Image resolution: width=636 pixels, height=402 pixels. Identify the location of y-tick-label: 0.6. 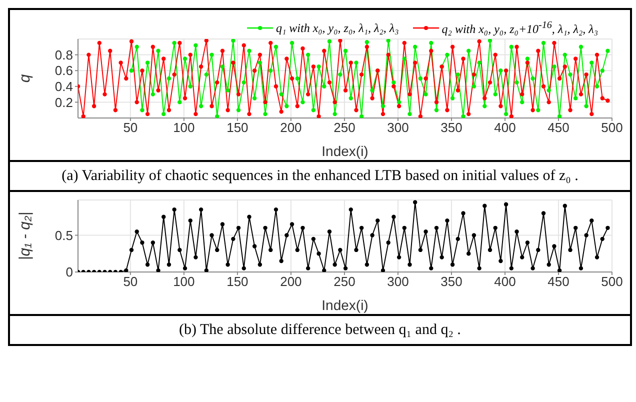
(63, 70).